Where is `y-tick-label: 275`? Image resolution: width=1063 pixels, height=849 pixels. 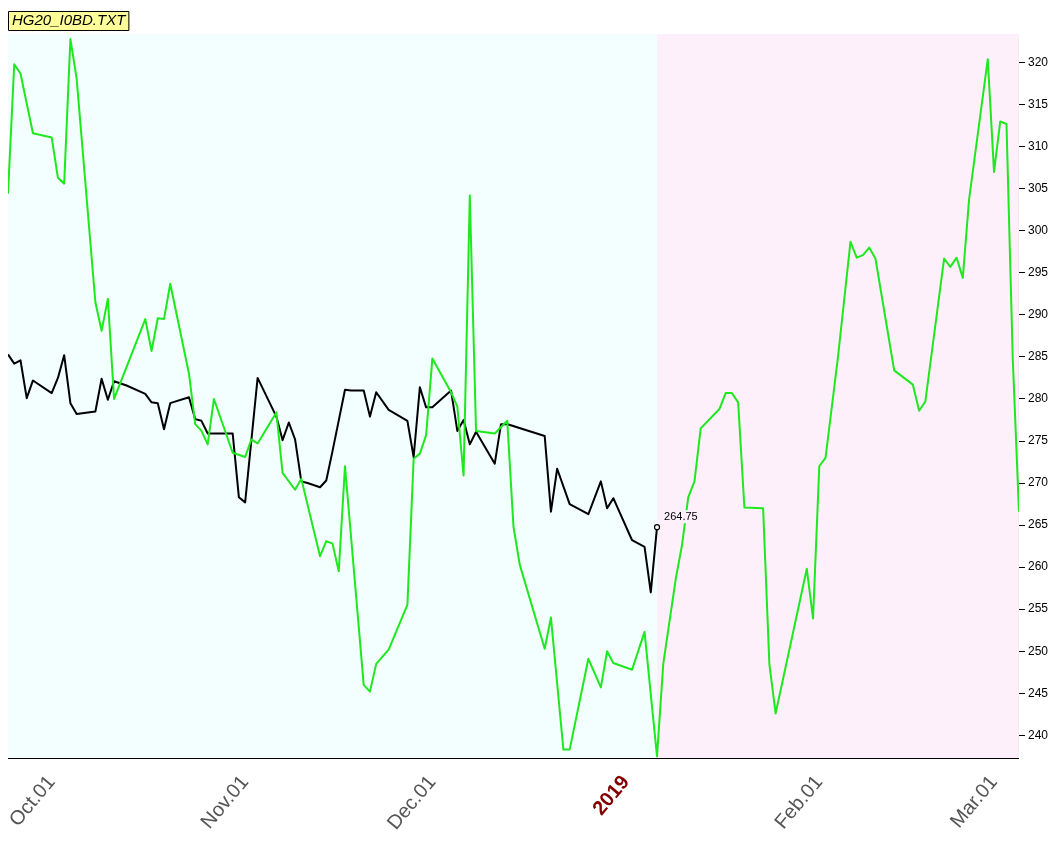
y-tick-label: 275 is located at coordinates (1038, 440).